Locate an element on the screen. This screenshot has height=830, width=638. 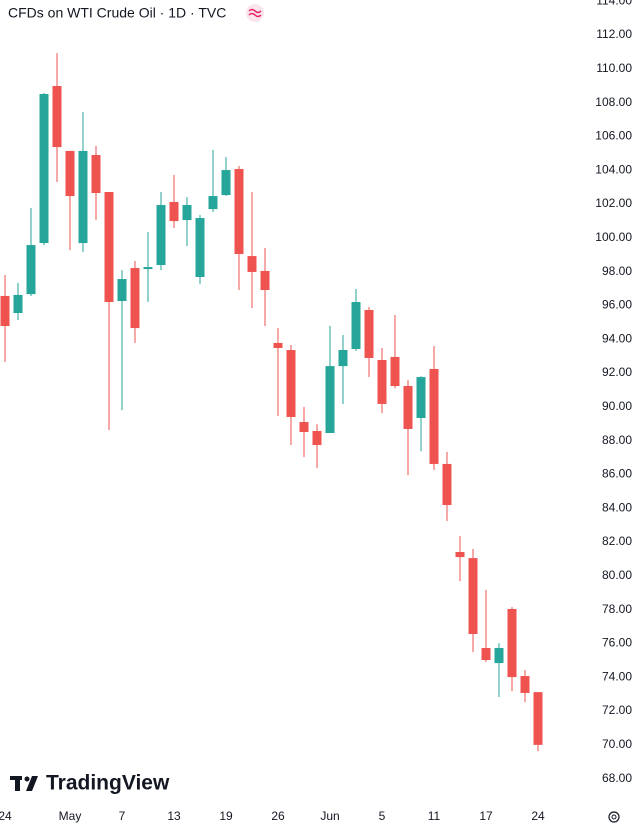
y-tick-label: 68.00 is located at coordinates (617, 778).